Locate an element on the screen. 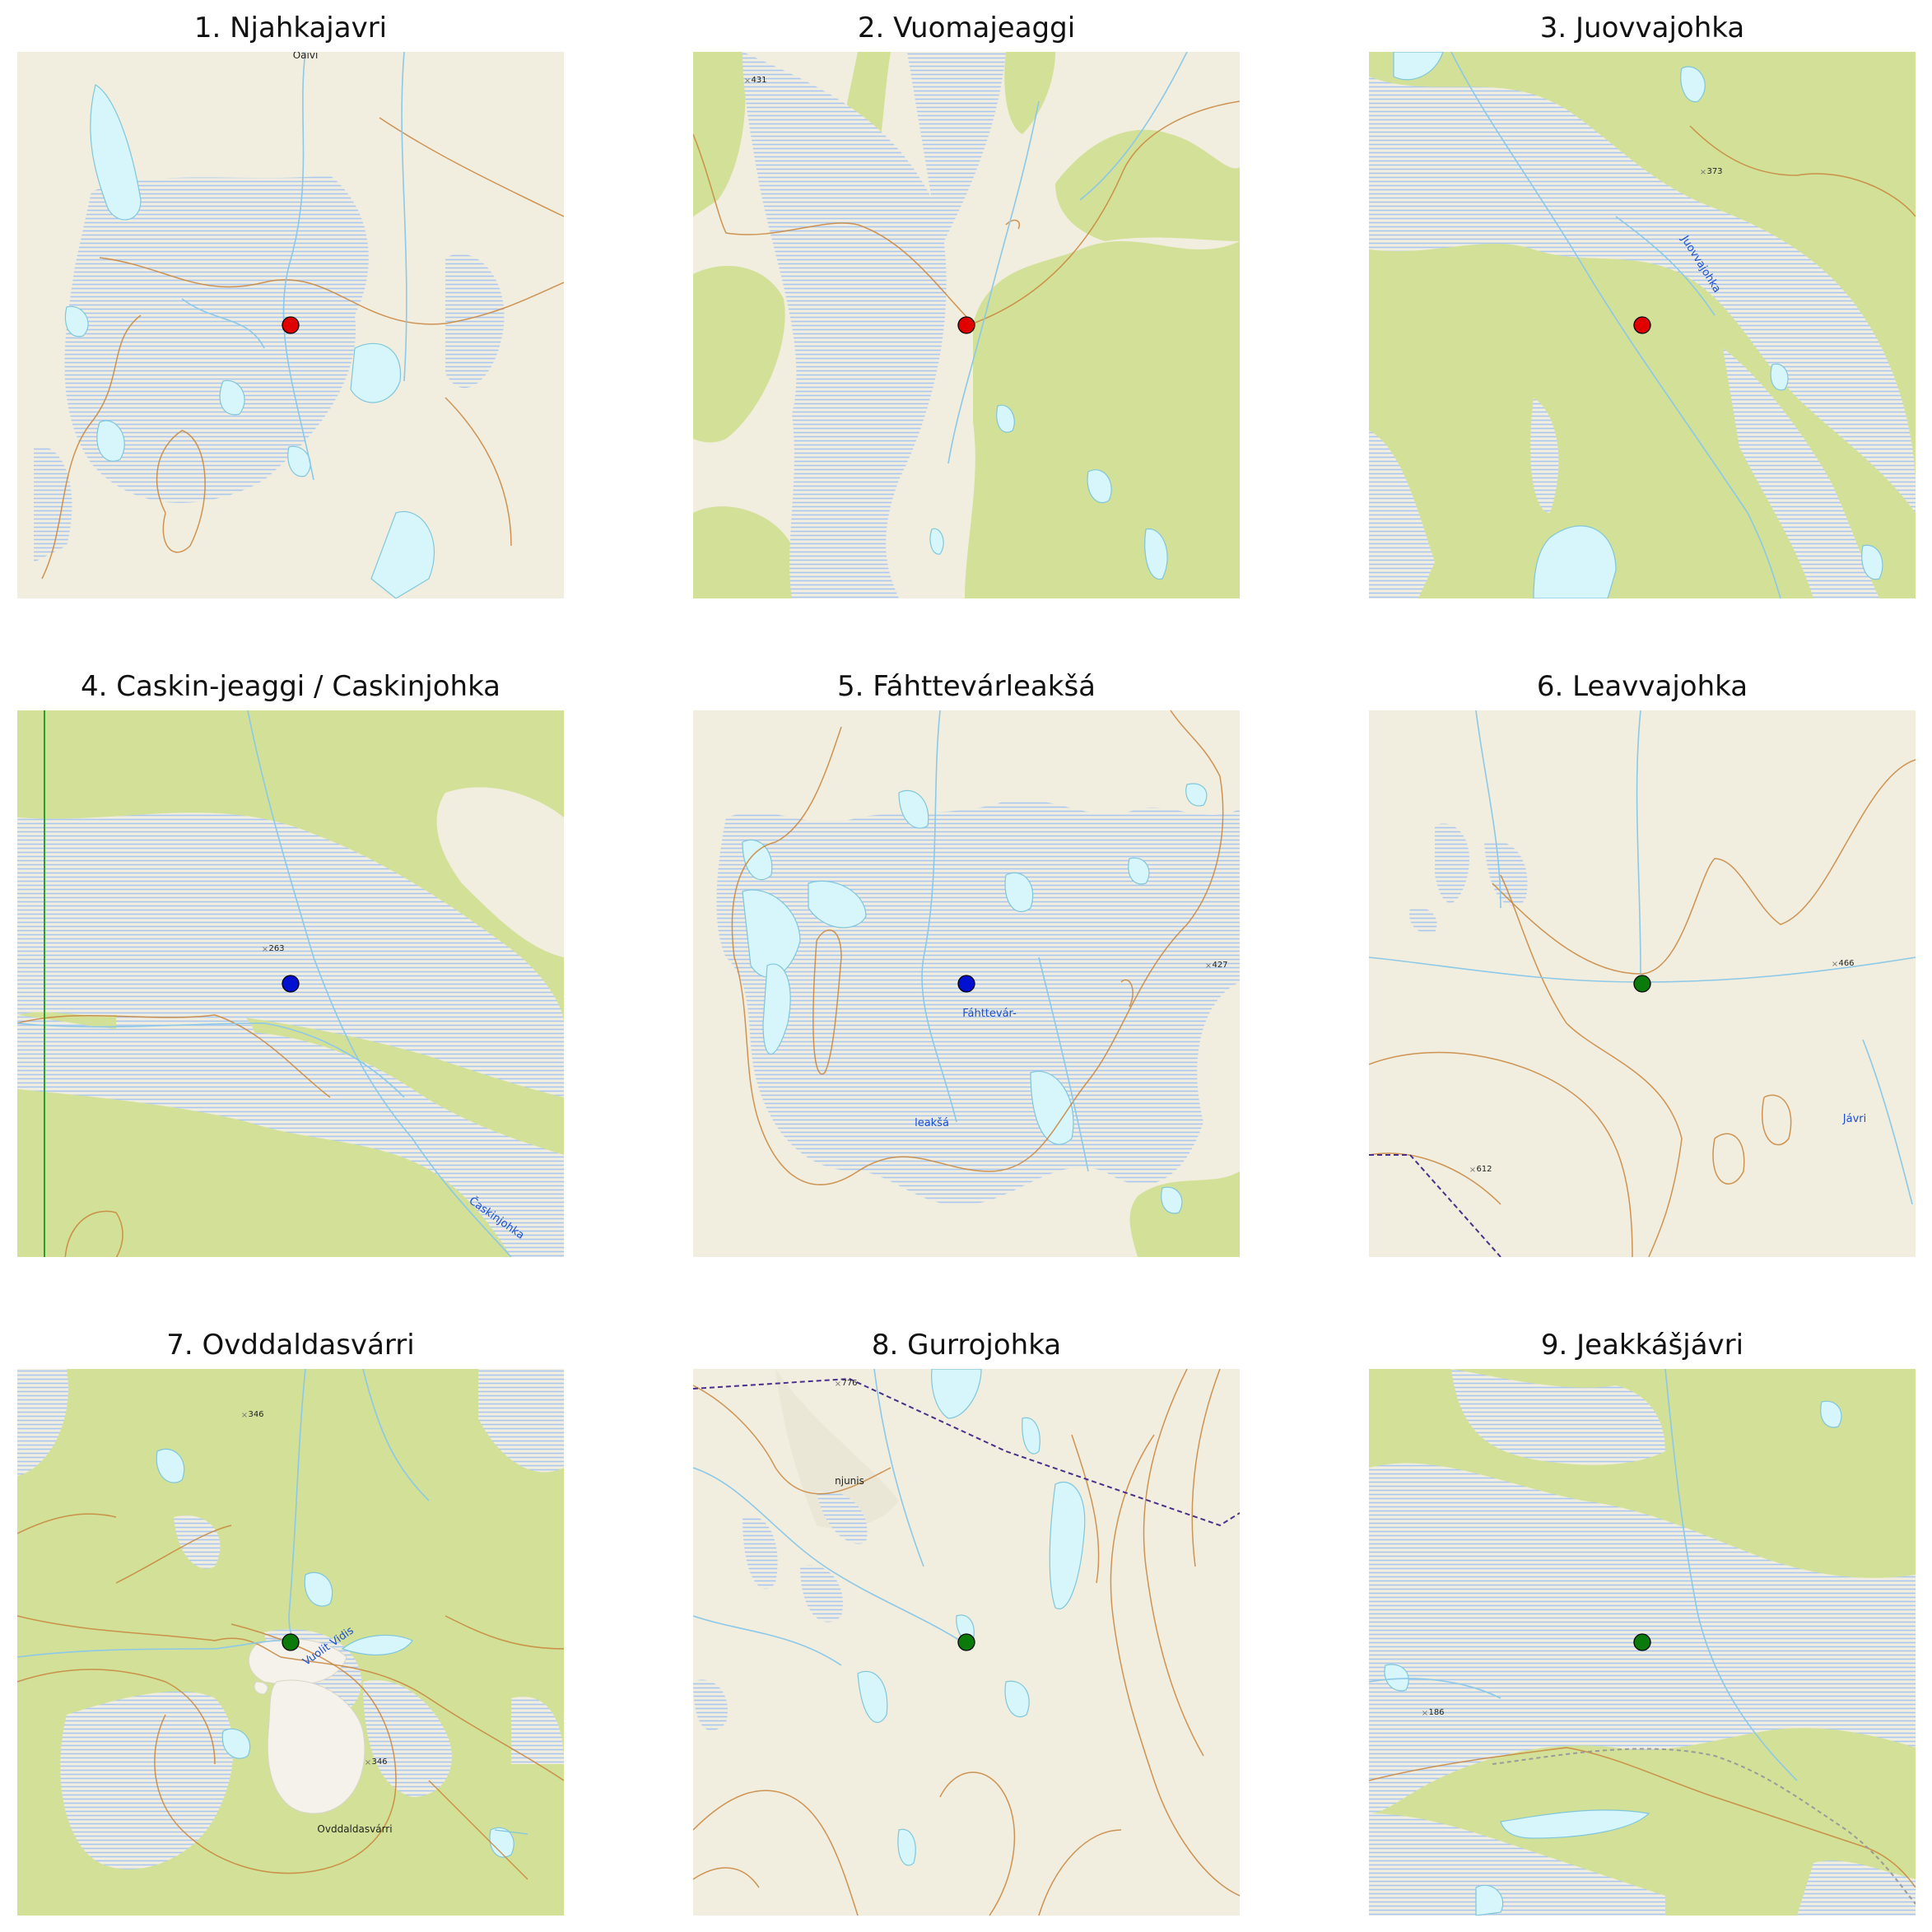 This screenshot has height=1932, width=1932. panel-title: 3. Juovvajohka is located at coordinates (1642, 28).